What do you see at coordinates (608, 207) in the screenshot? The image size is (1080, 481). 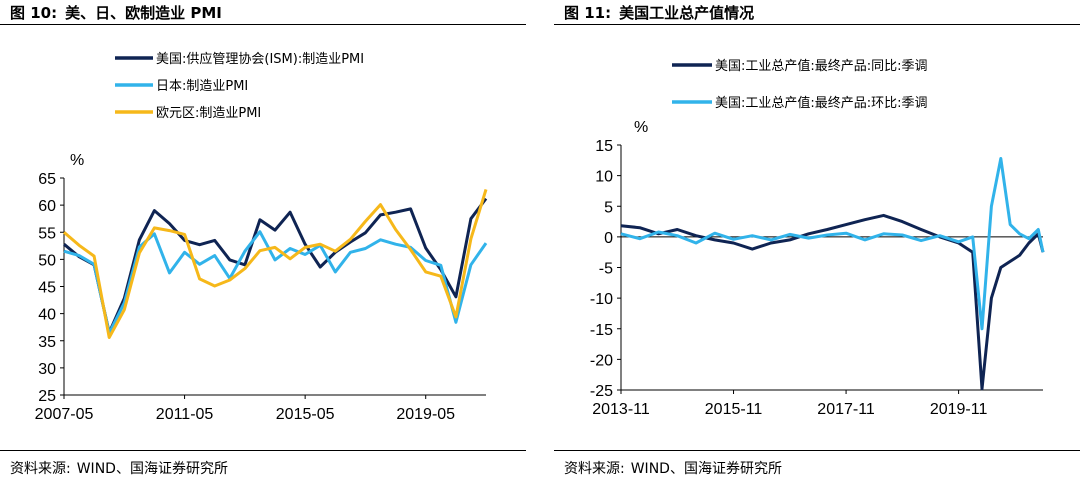 I see `y-tick-label: 5` at bounding box center [608, 207].